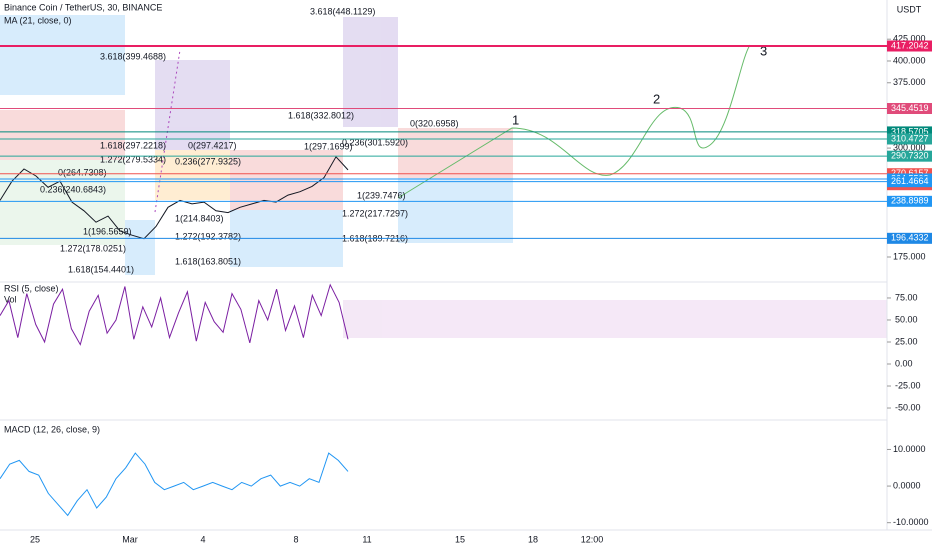 The height and width of the screenshot is (550, 932). What do you see at coordinates (909, 60) in the screenshot?
I see `y-tick-label: 400.000` at bounding box center [909, 60].